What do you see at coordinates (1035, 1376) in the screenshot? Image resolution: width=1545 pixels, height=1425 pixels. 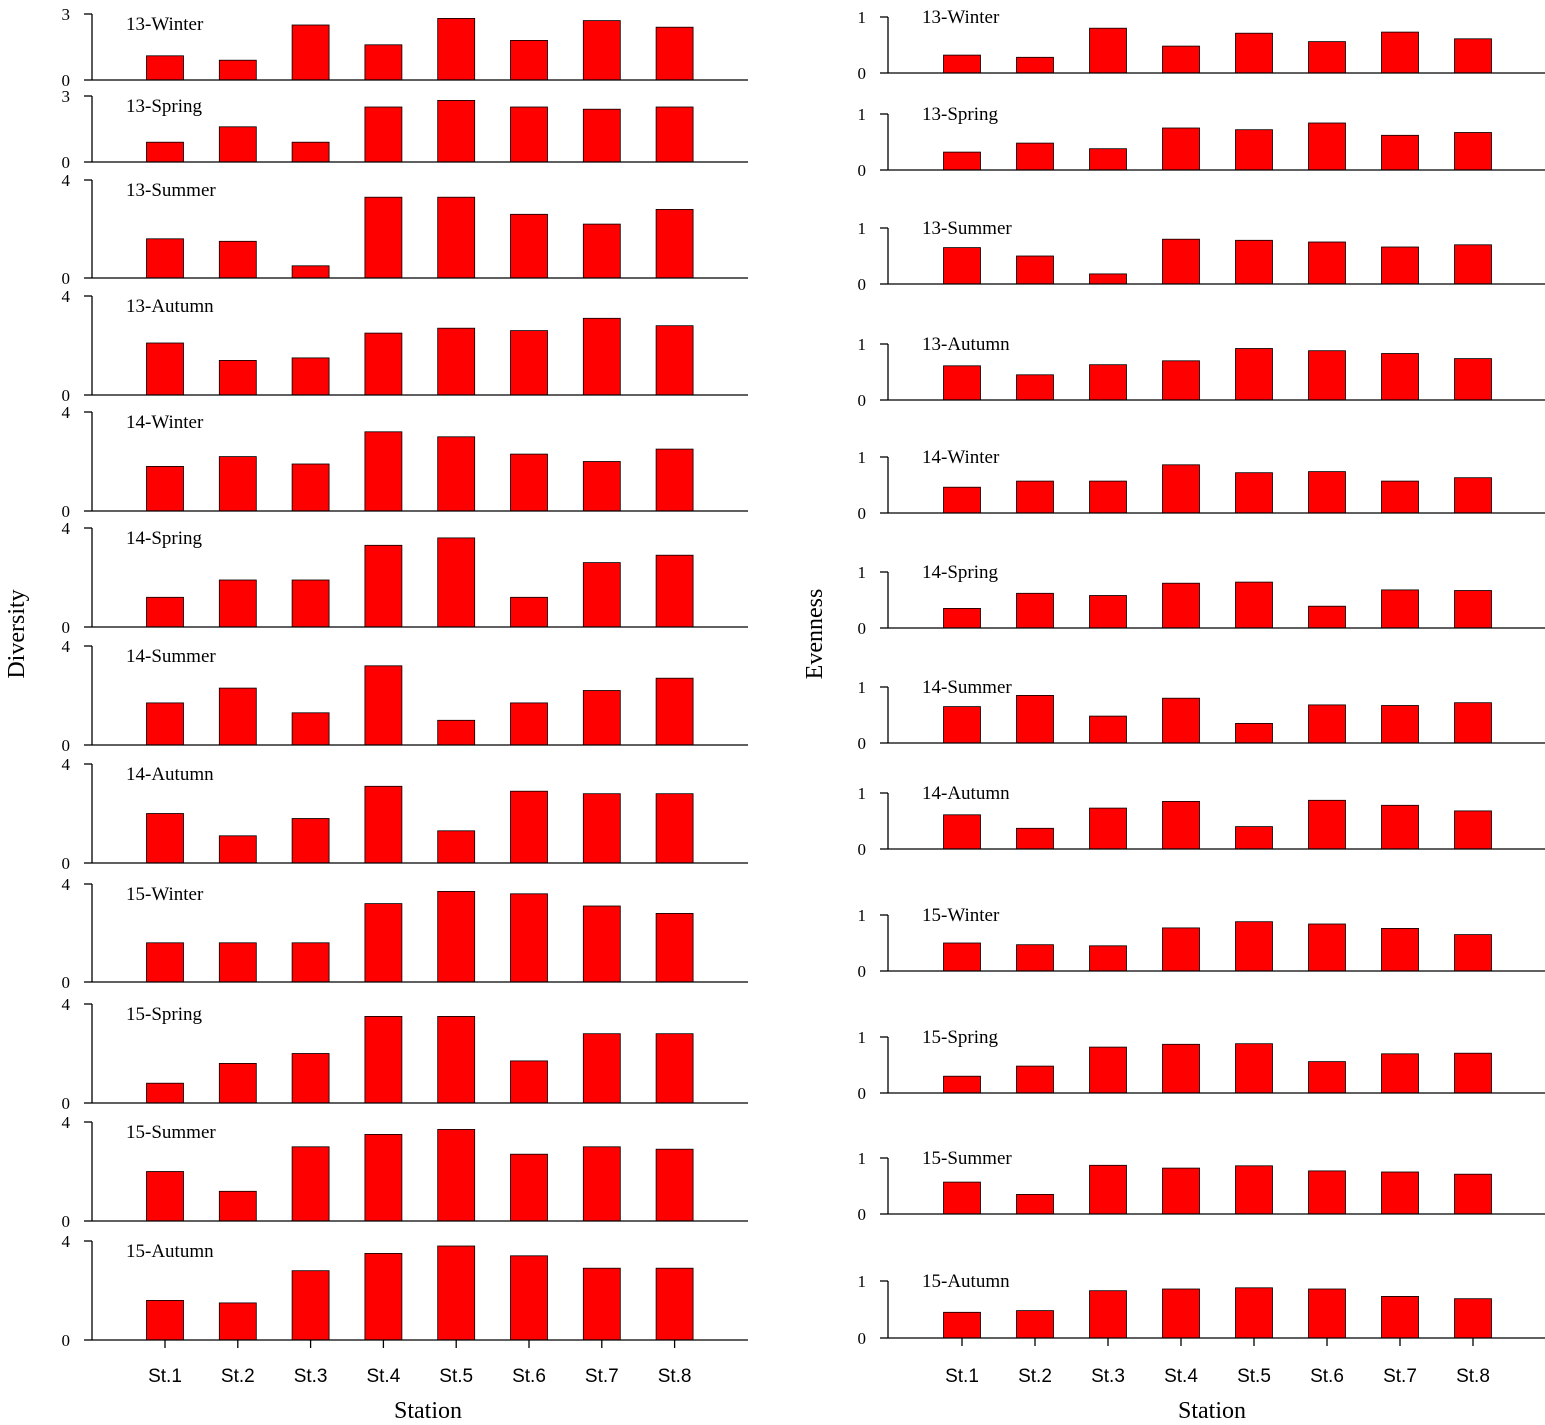 I see `x-tick-label-st2: St.2` at bounding box center [1035, 1376].